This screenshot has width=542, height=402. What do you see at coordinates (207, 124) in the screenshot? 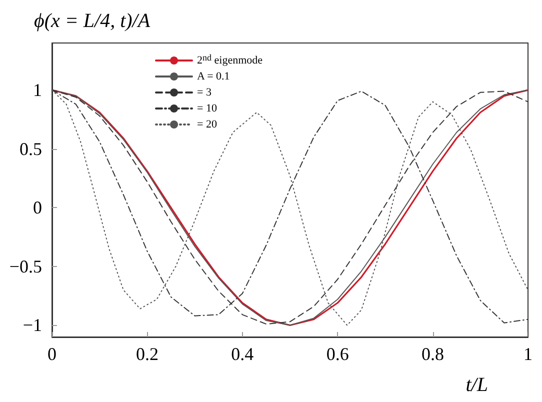
I see `legend-label: = 20` at bounding box center [207, 124].